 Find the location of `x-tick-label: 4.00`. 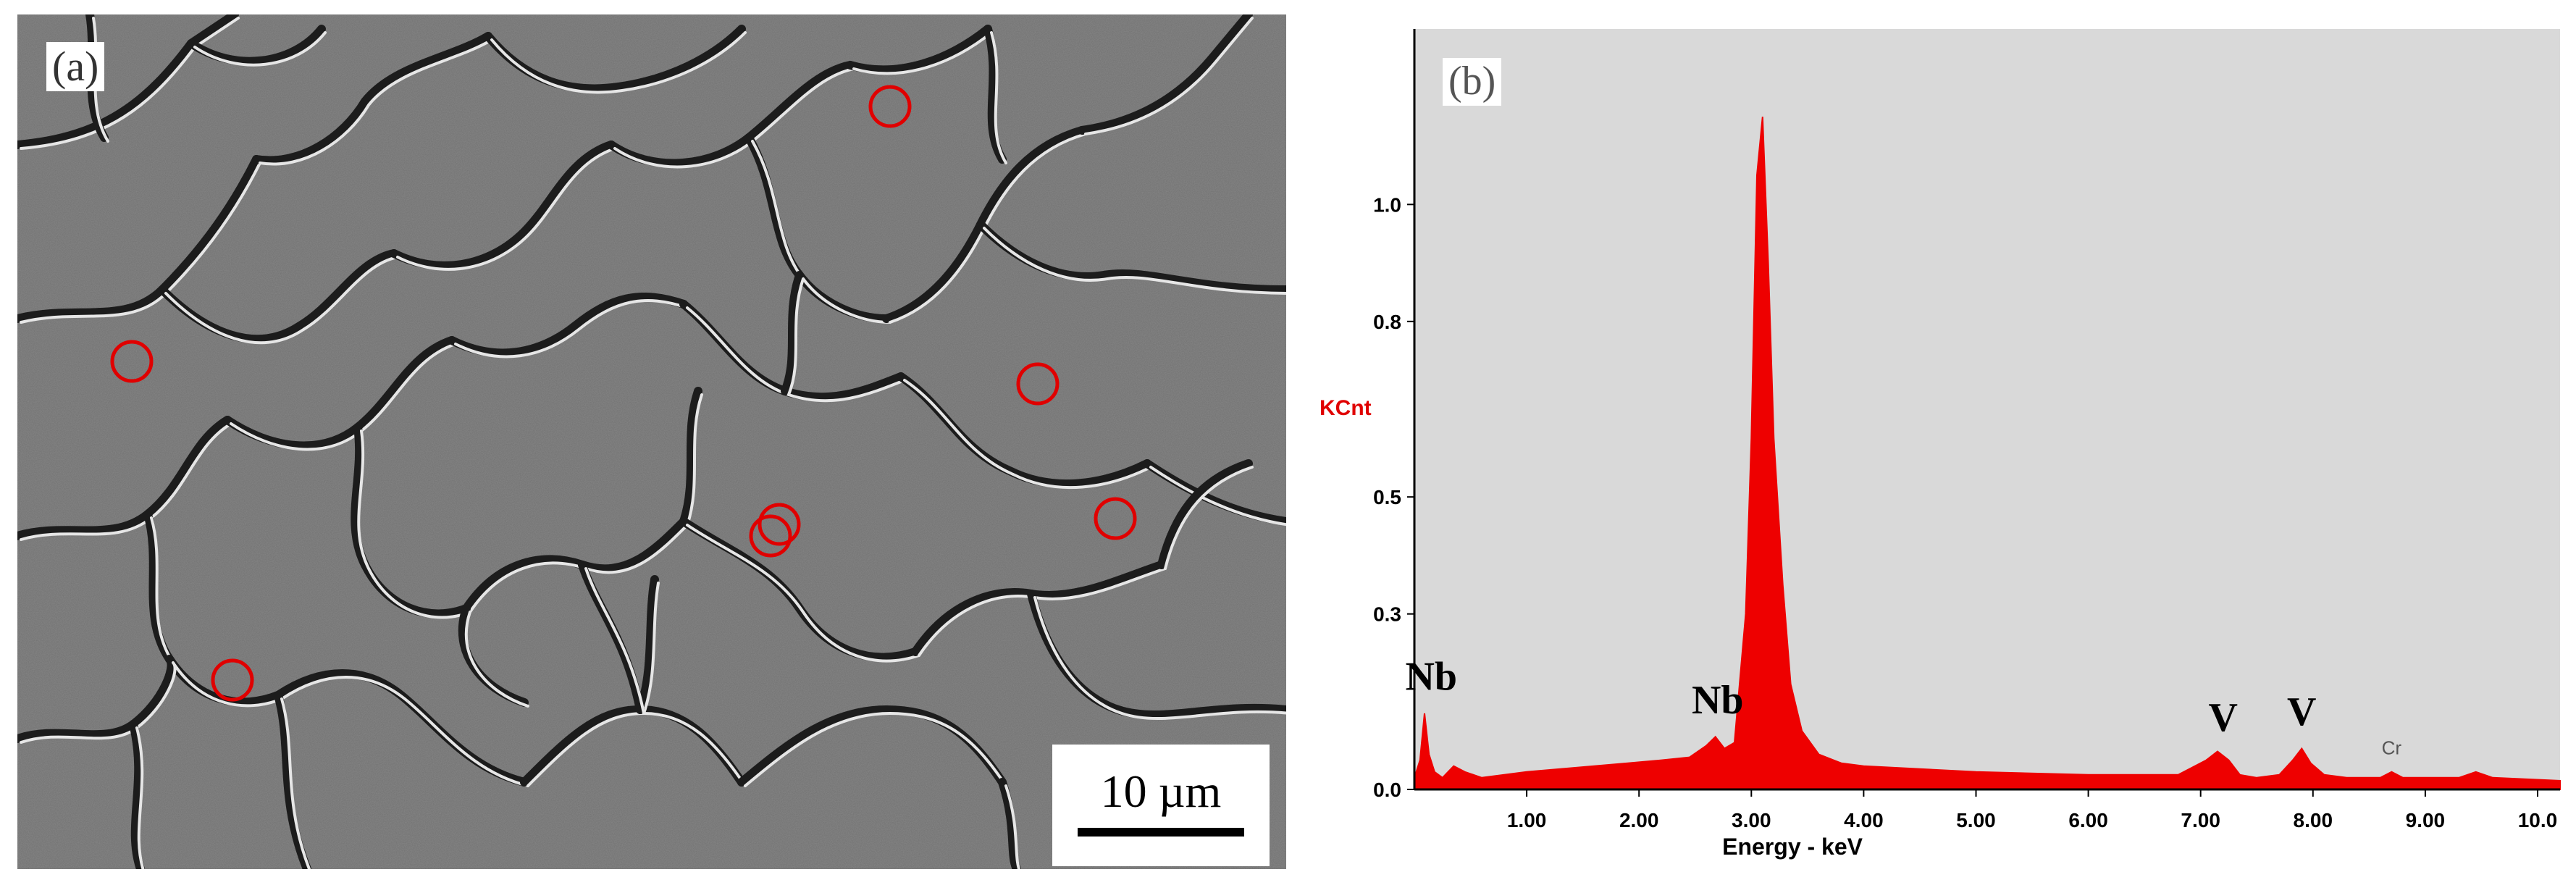

x-tick-label: 4.00 is located at coordinates (1864, 820).